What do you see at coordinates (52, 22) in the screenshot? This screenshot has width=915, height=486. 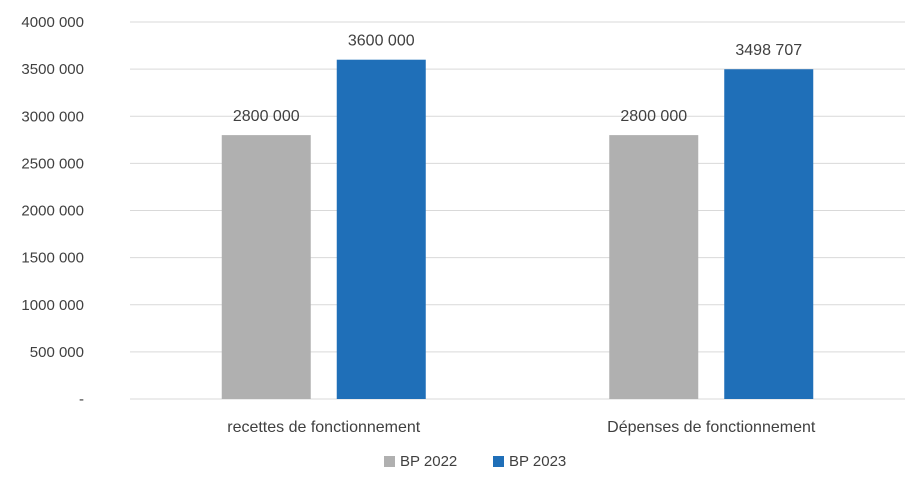 I see `y-tick-label: 4000 000` at bounding box center [52, 22].